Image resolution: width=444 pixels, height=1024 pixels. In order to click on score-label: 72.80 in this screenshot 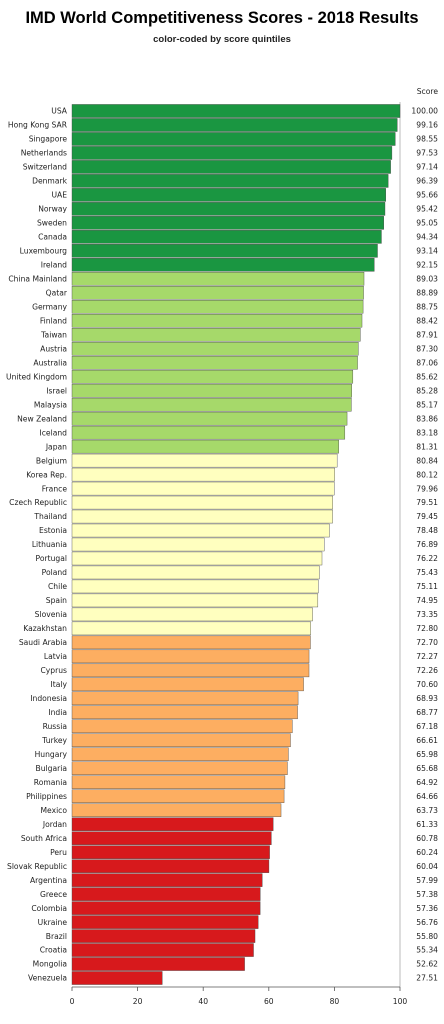, I will do `click(427, 628)`.